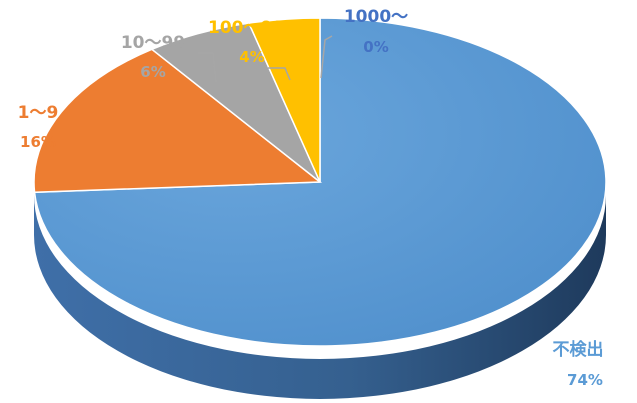 Image resolution: width=637 pixels, height=403 pixels. Describe the element at coordinates (578, 349) in the screenshot. I see `slice-label-0: 不検出` at that location.